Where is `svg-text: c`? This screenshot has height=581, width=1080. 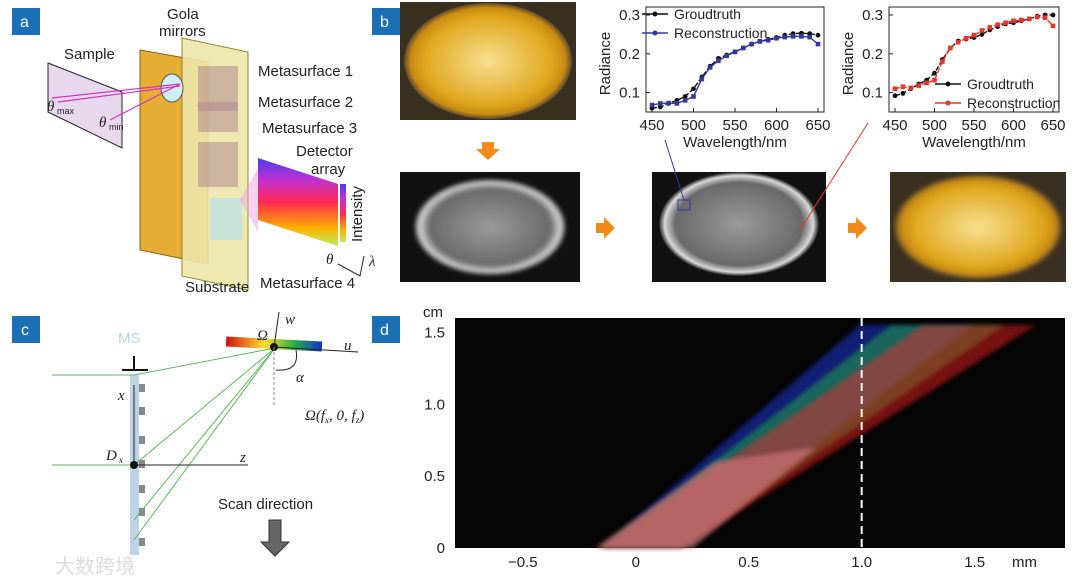 svg-text: c is located at coordinates (25, 330).